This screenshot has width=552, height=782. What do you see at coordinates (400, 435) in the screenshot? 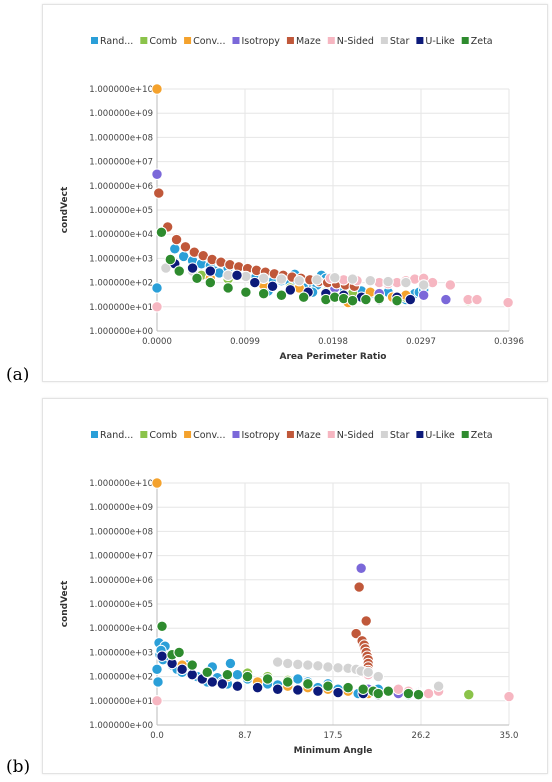
I see `legend-entry: Star` at bounding box center [400, 435].